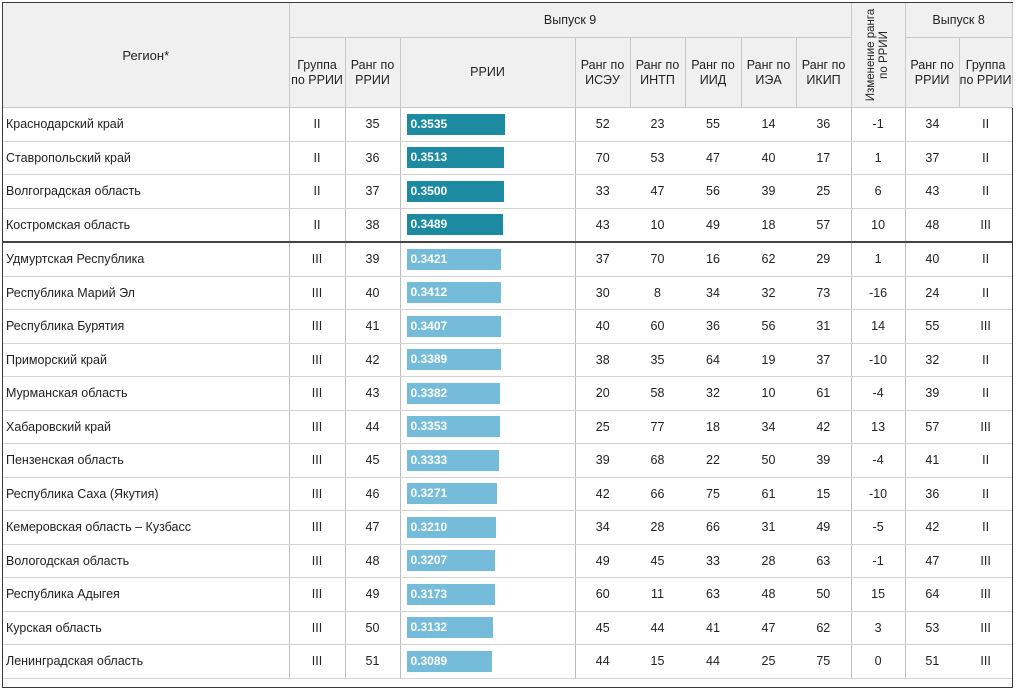 The image size is (1017, 691). Describe the element at coordinates (657, 561) in the screenshot. I see `rank-intp-cell: 45` at that location.